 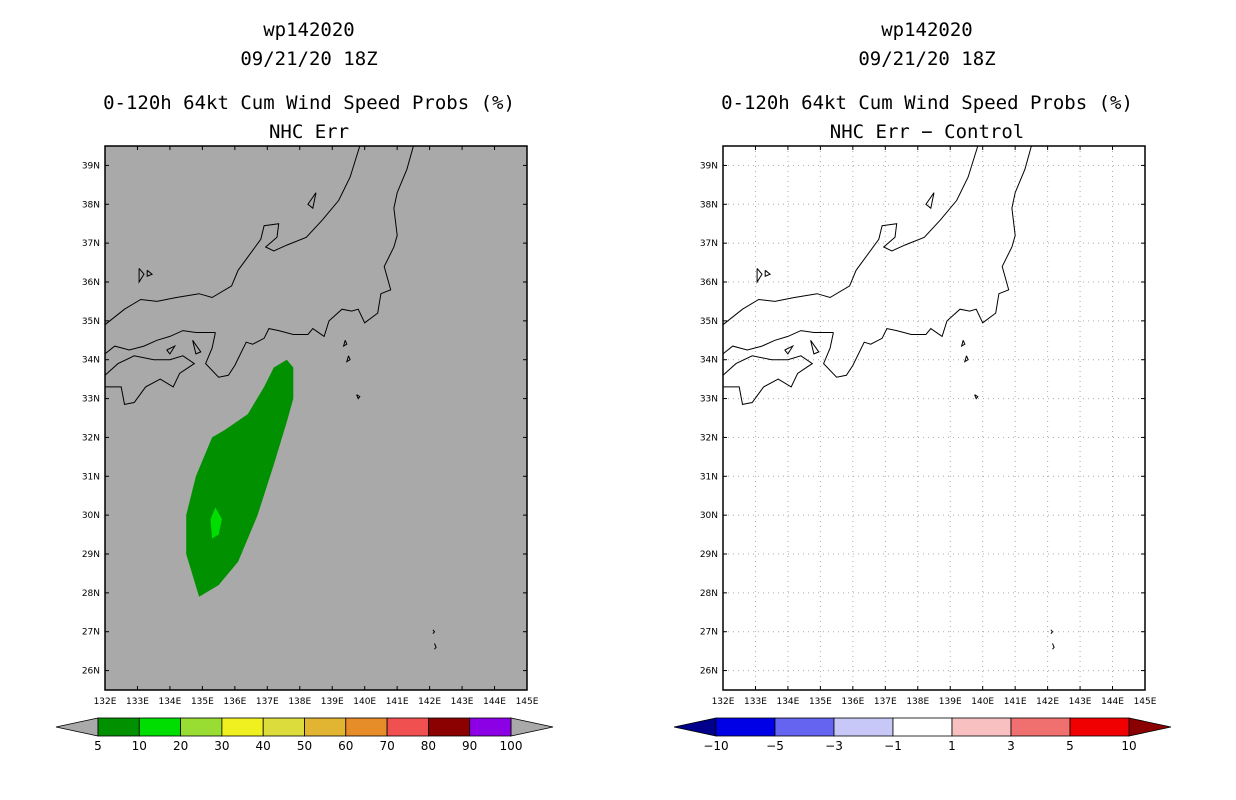 I want to click on colorbar-label: 10, so click(x=139, y=746).